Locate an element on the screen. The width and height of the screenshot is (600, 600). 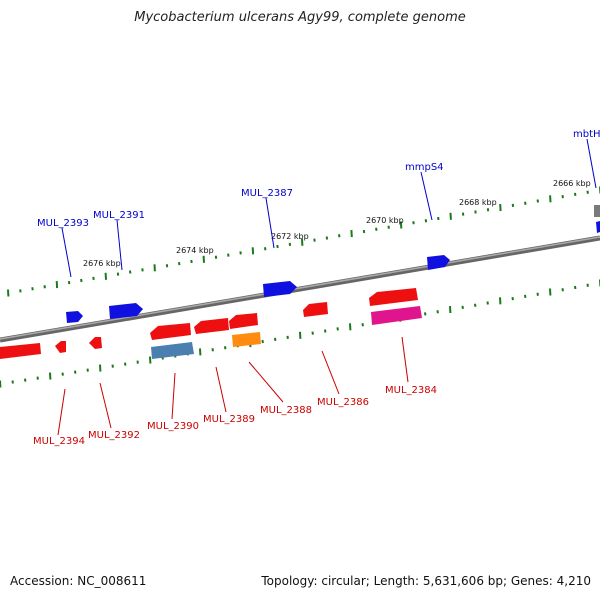
label-mul-2394: MUL_2394 is located at coordinates (59, 441).